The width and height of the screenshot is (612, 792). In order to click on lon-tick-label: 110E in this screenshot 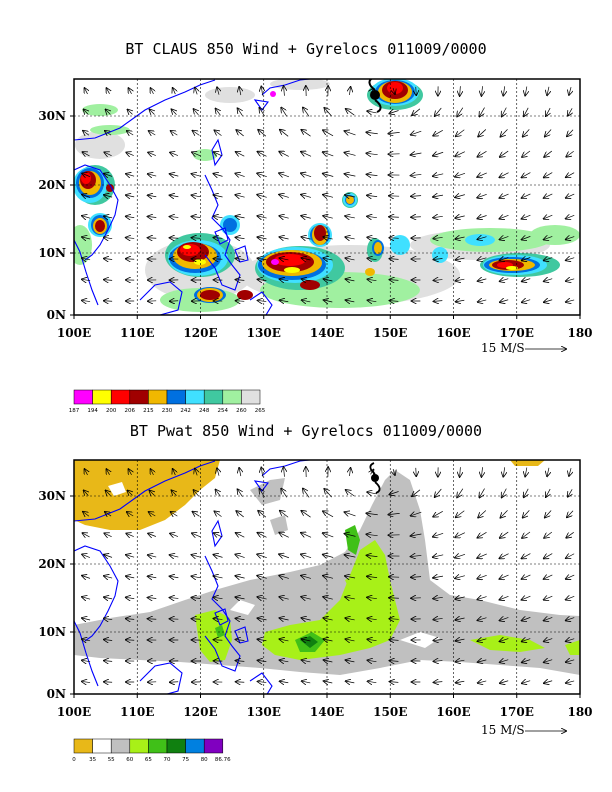, I will do `click(137, 712)`.